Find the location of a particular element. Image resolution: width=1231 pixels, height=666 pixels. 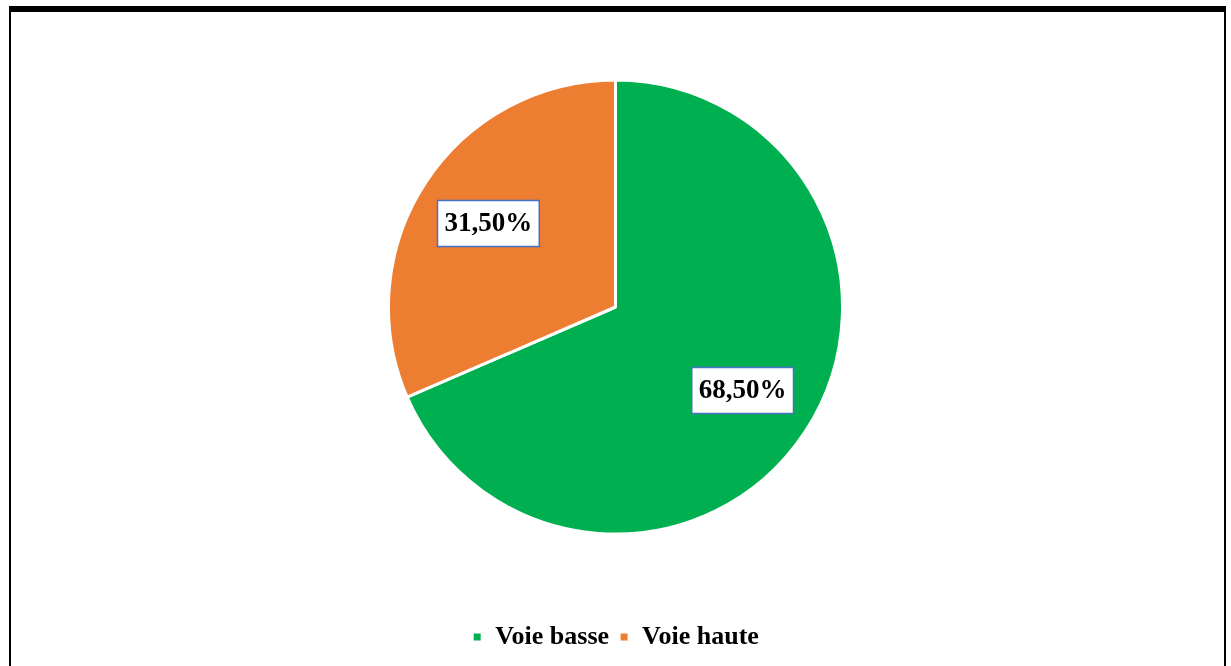

data-label: 31,50% is located at coordinates (488, 222).